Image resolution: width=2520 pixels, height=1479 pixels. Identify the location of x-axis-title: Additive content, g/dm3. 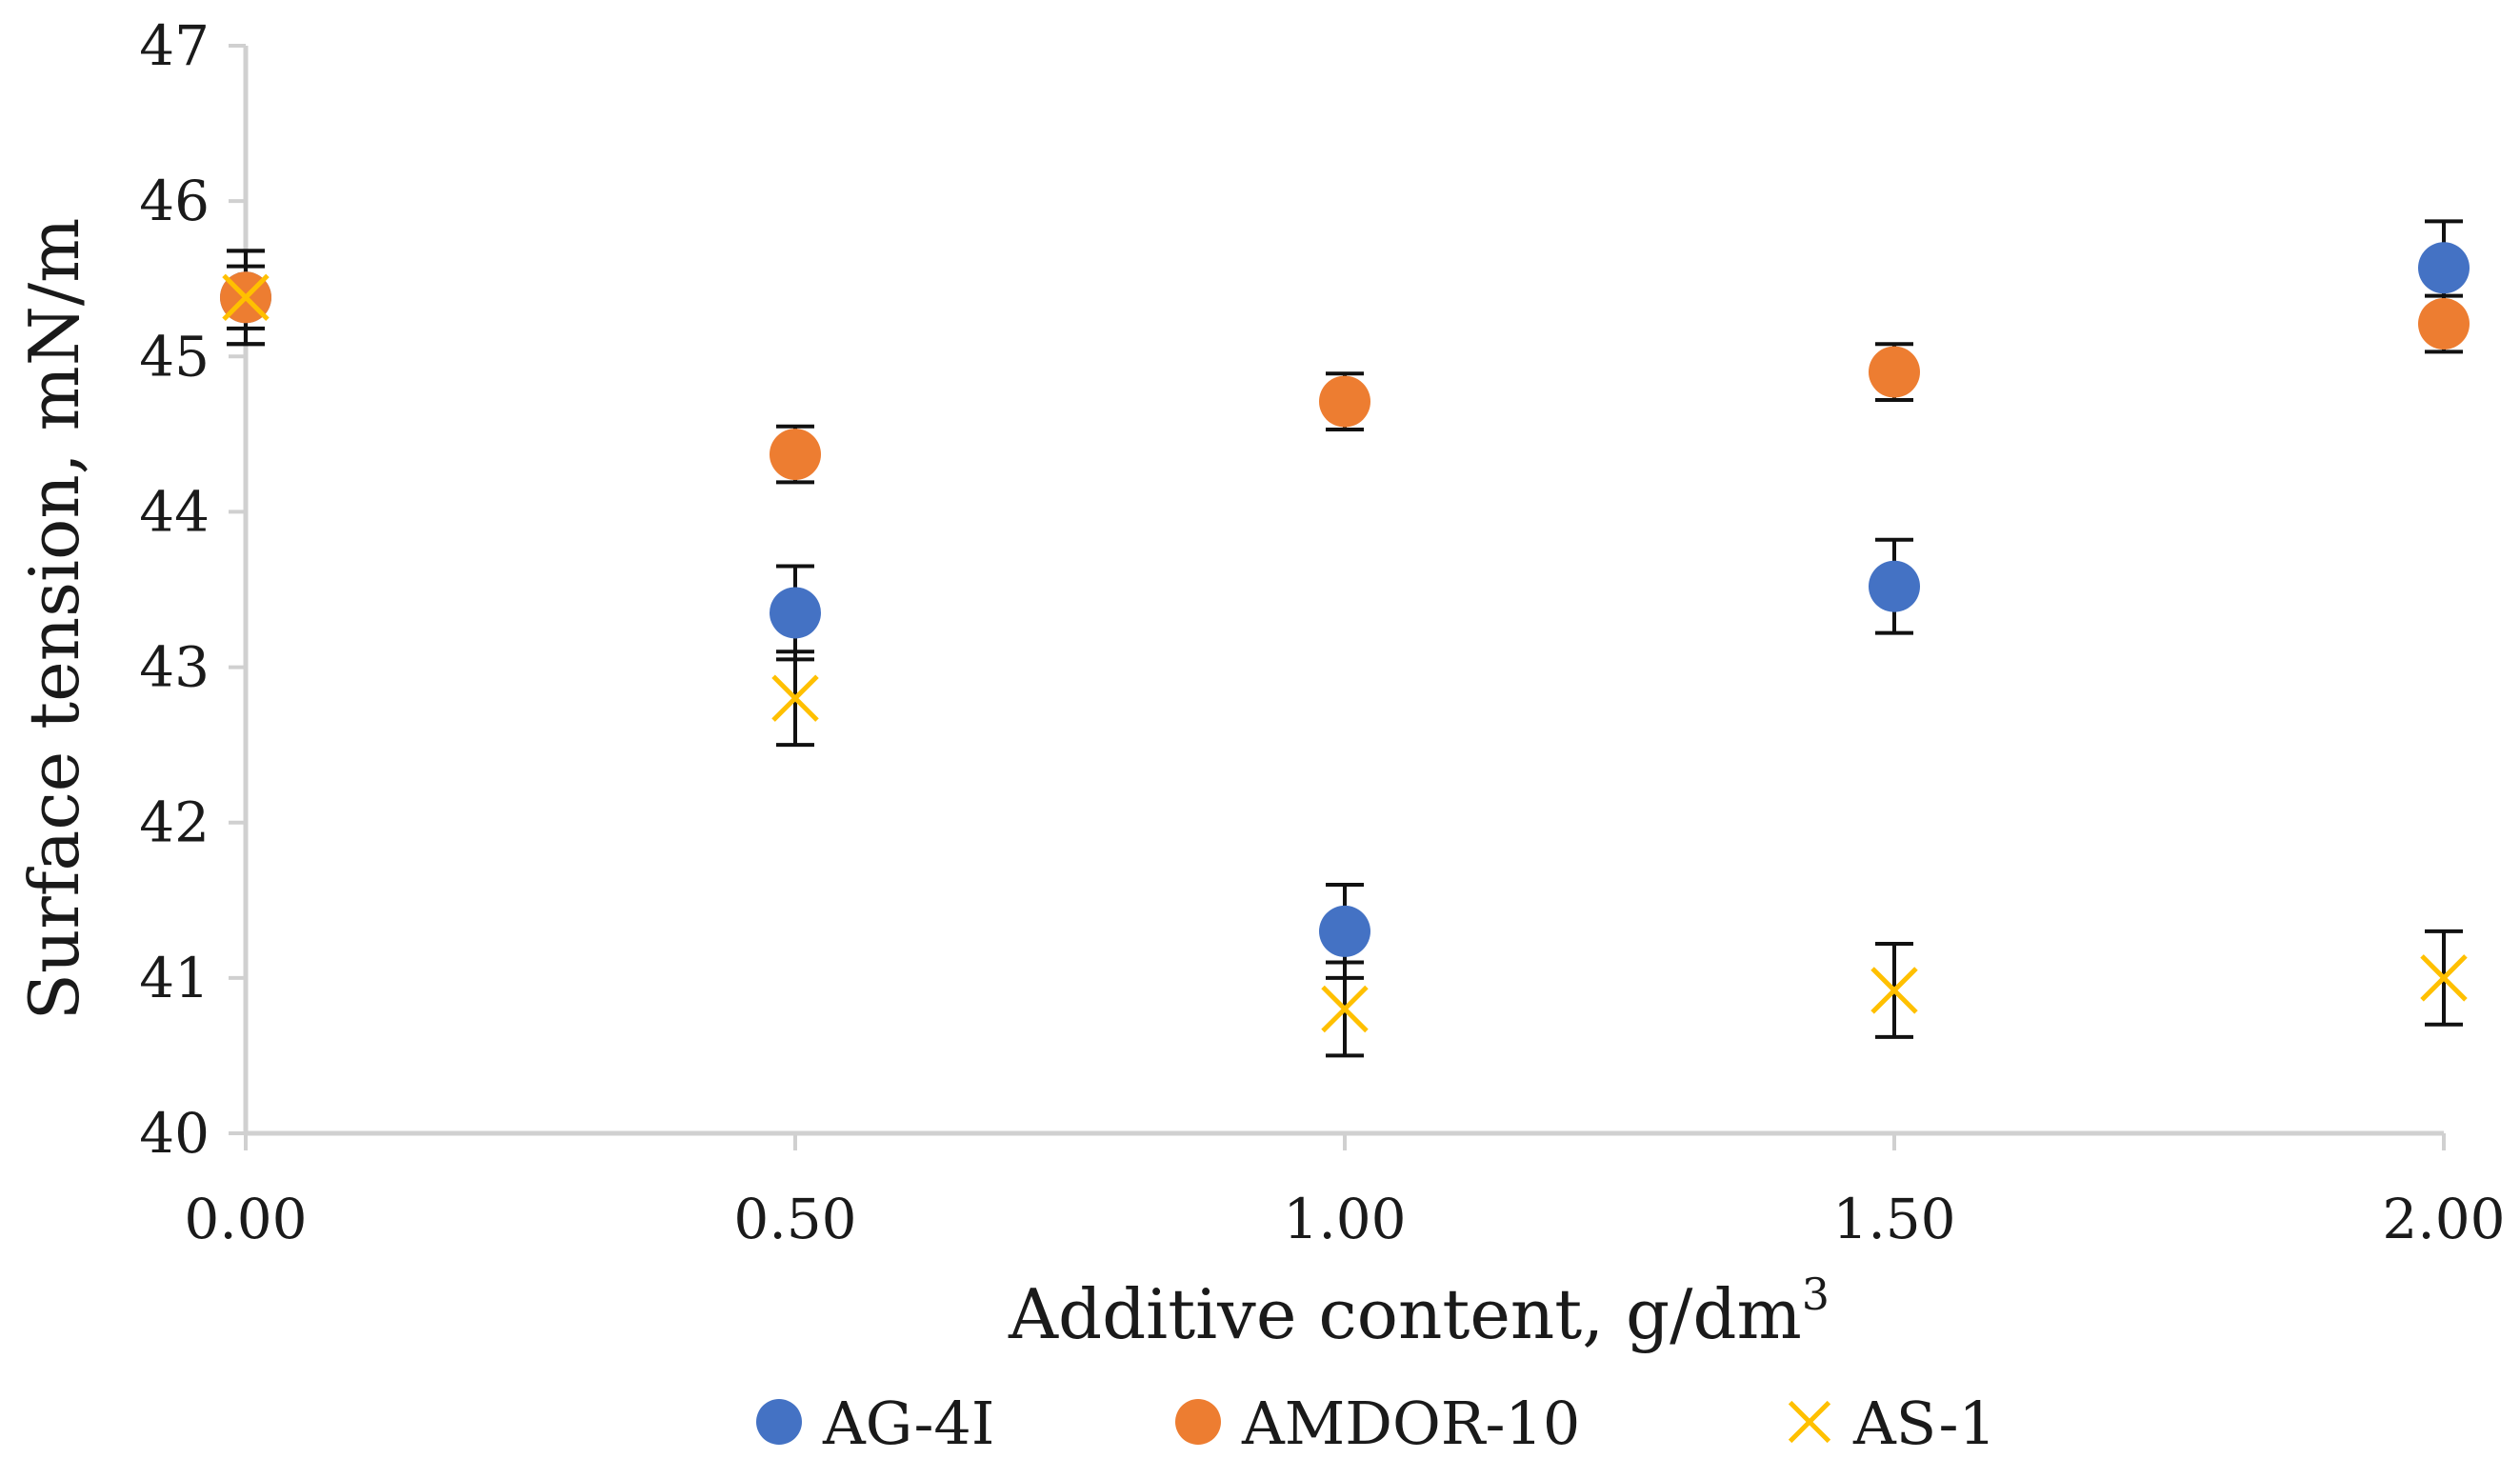
(1419, 1311).